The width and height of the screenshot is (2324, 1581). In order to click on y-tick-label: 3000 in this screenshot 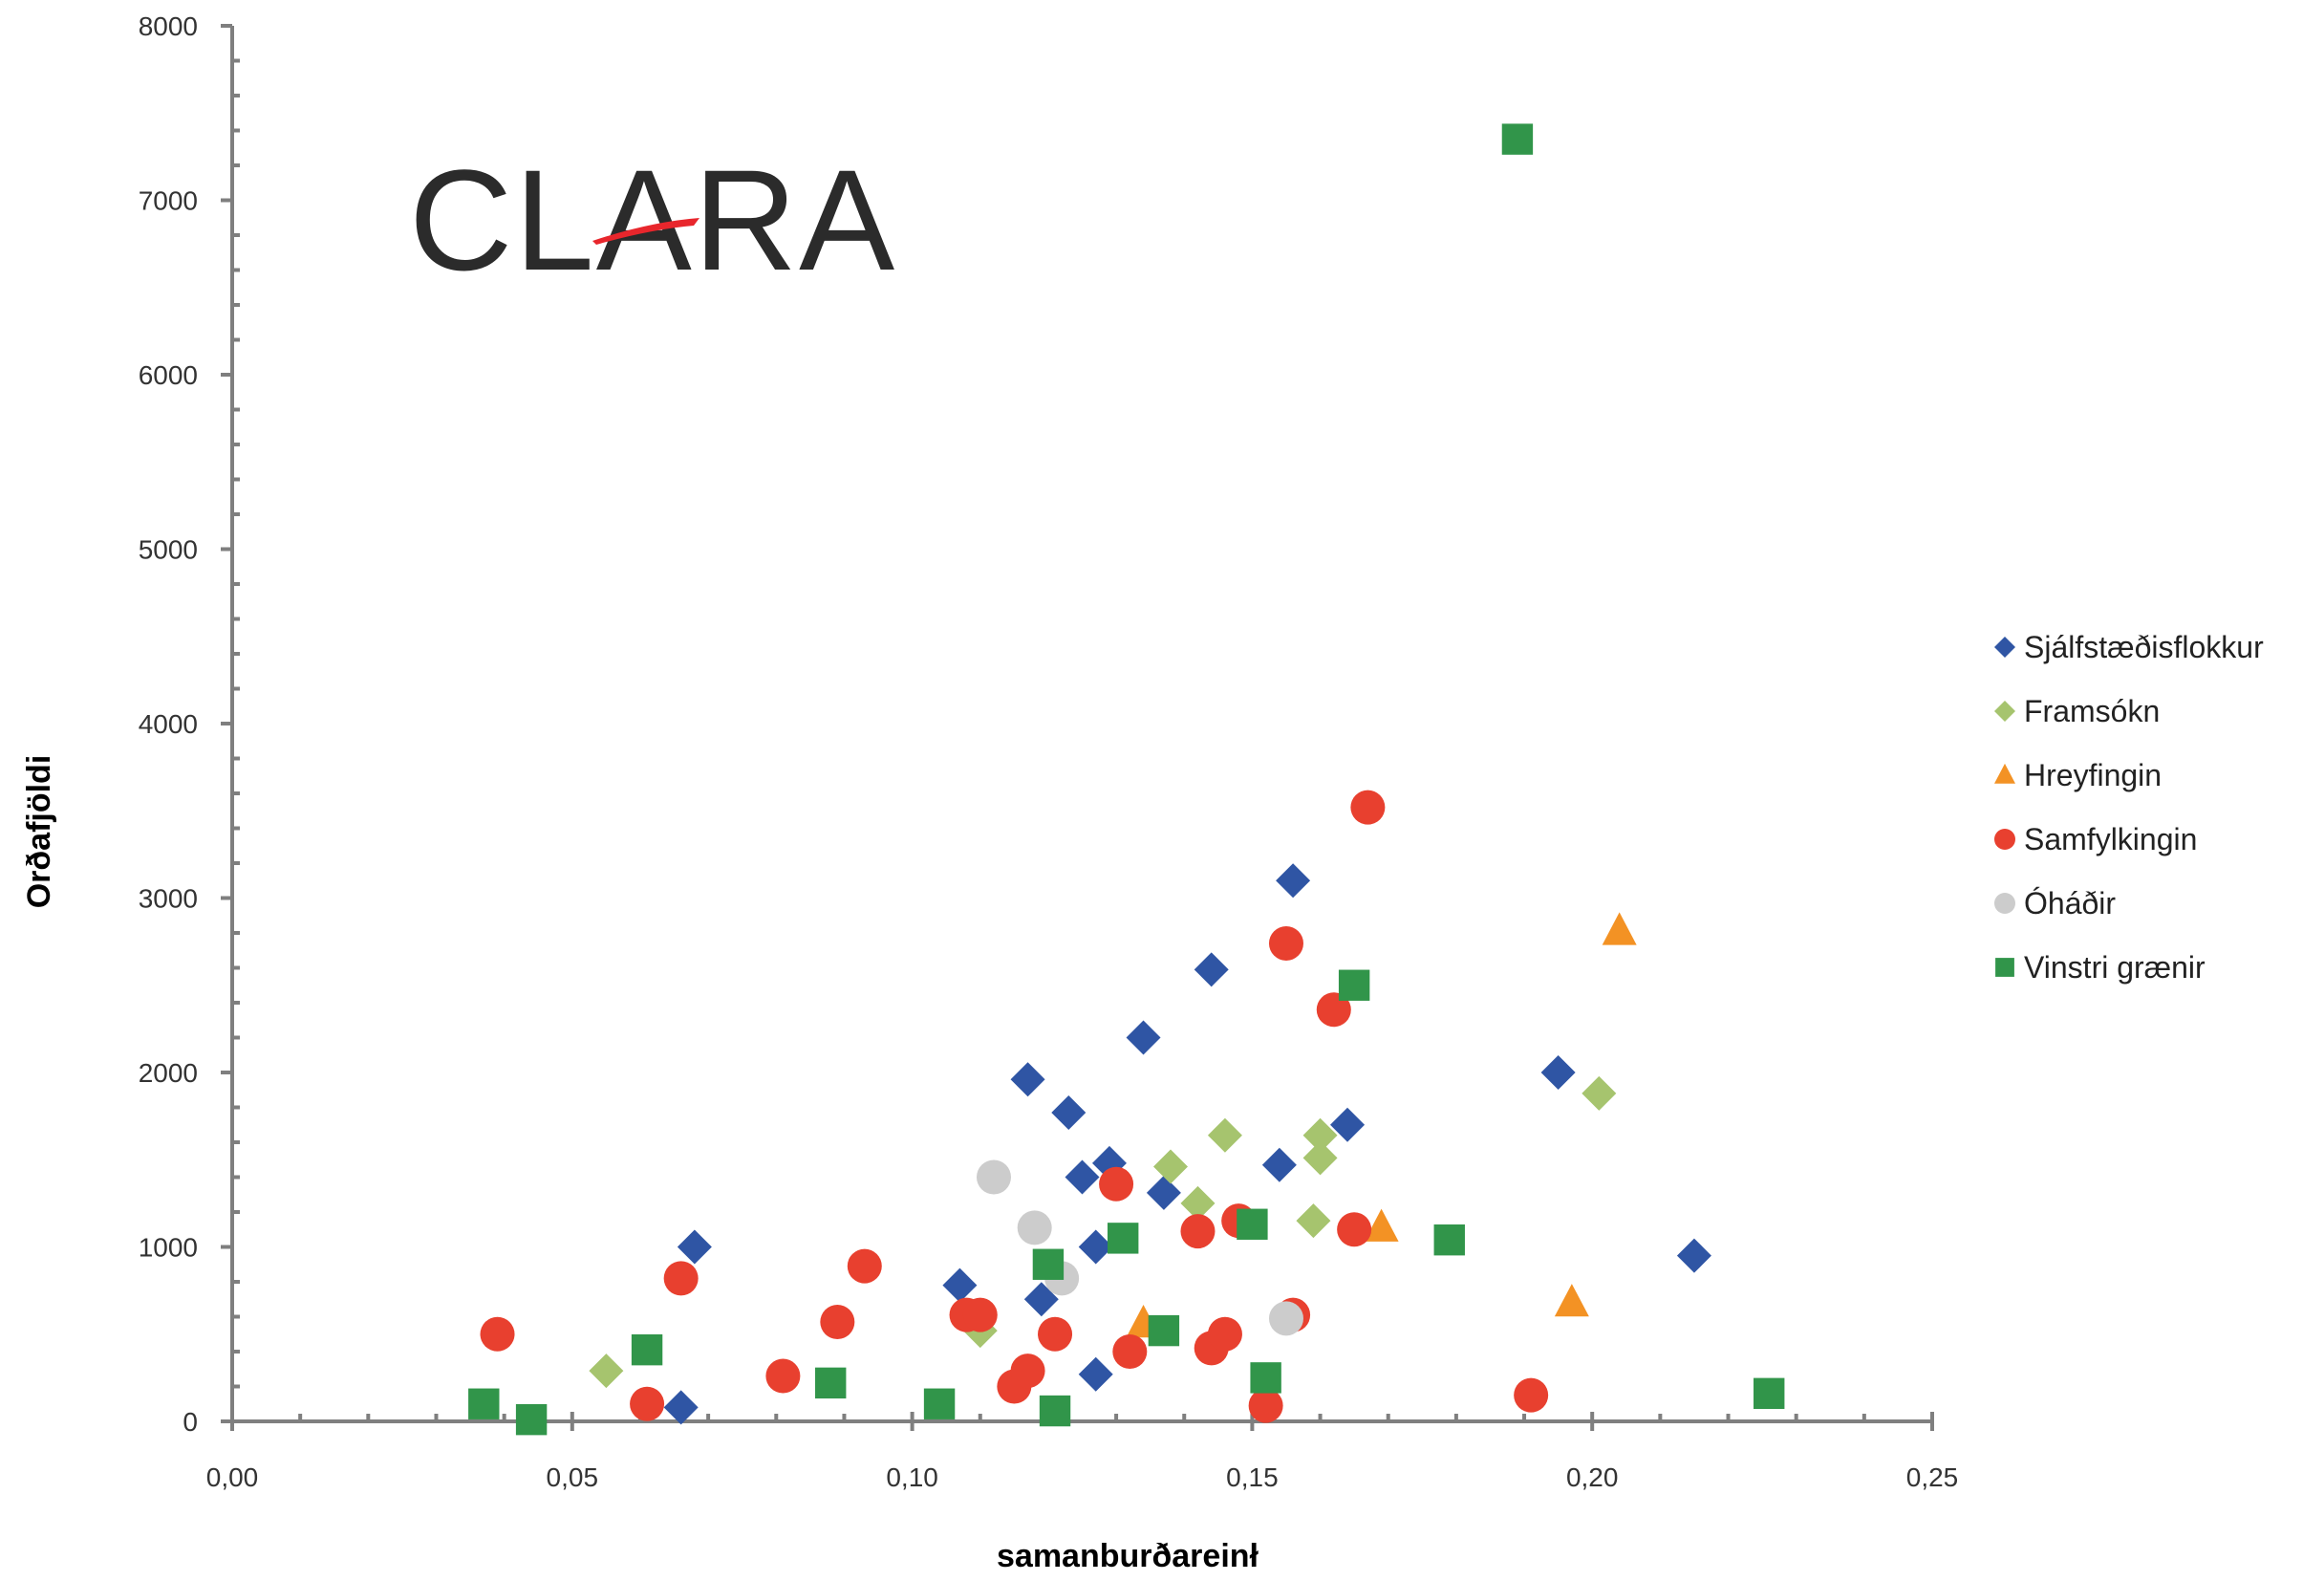, I will do `click(168, 899)`.